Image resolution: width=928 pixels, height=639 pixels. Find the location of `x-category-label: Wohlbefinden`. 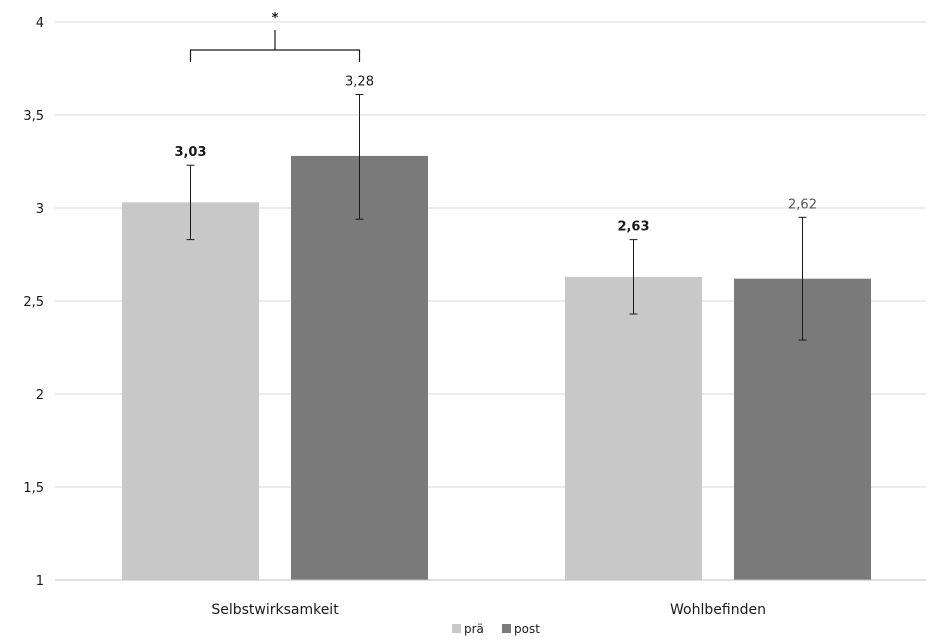

x-category-label: Wohlbefinden is located at coordinates (718, 610).